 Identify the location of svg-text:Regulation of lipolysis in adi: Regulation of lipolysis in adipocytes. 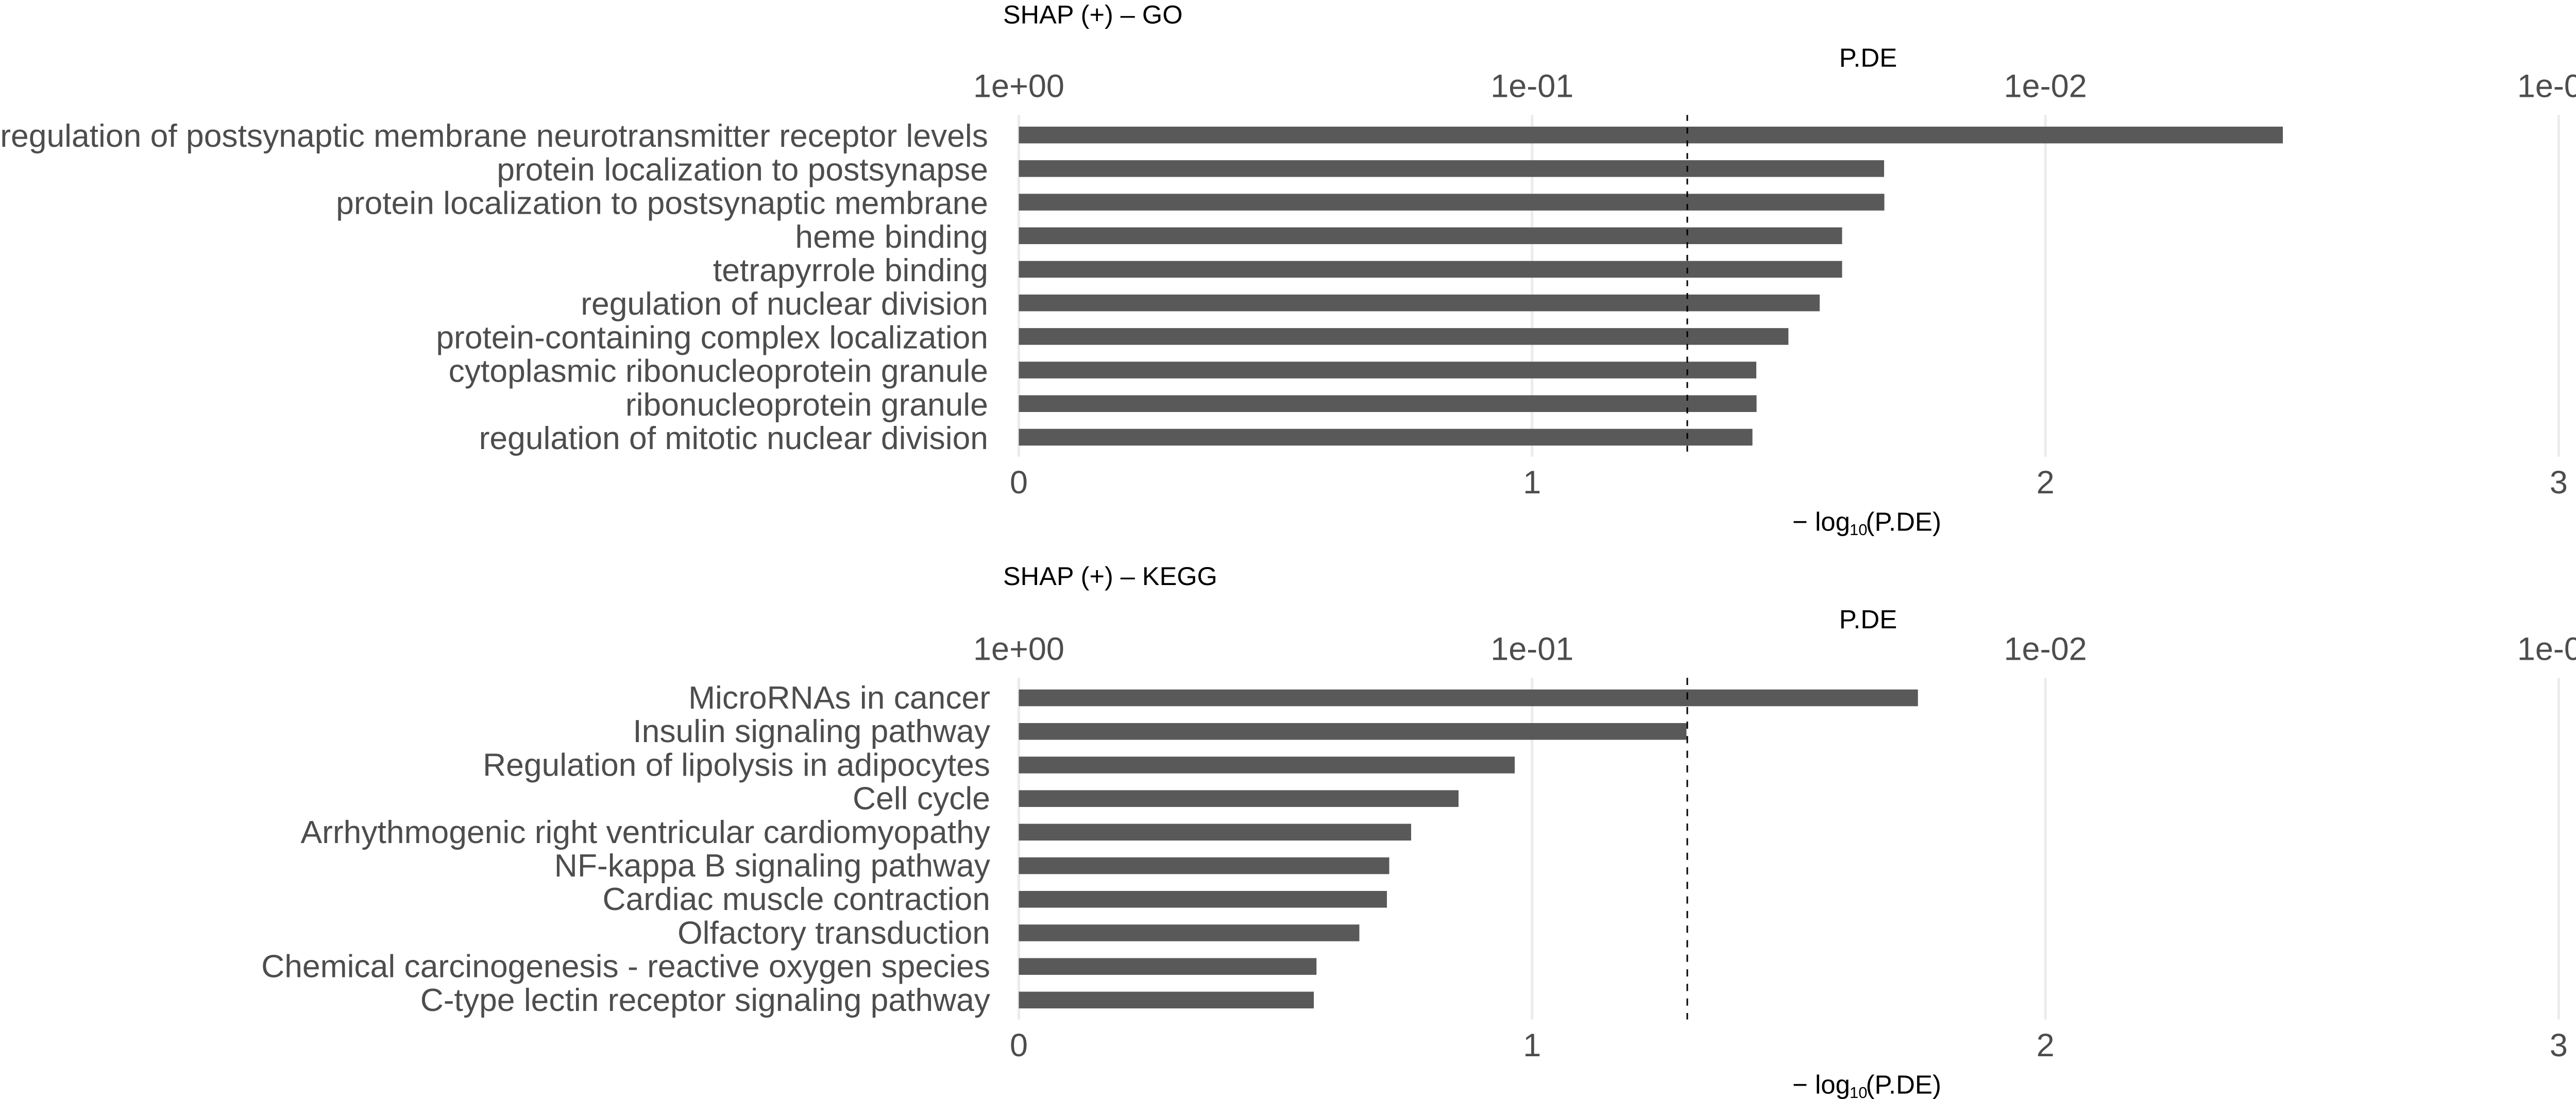
(736, 765).